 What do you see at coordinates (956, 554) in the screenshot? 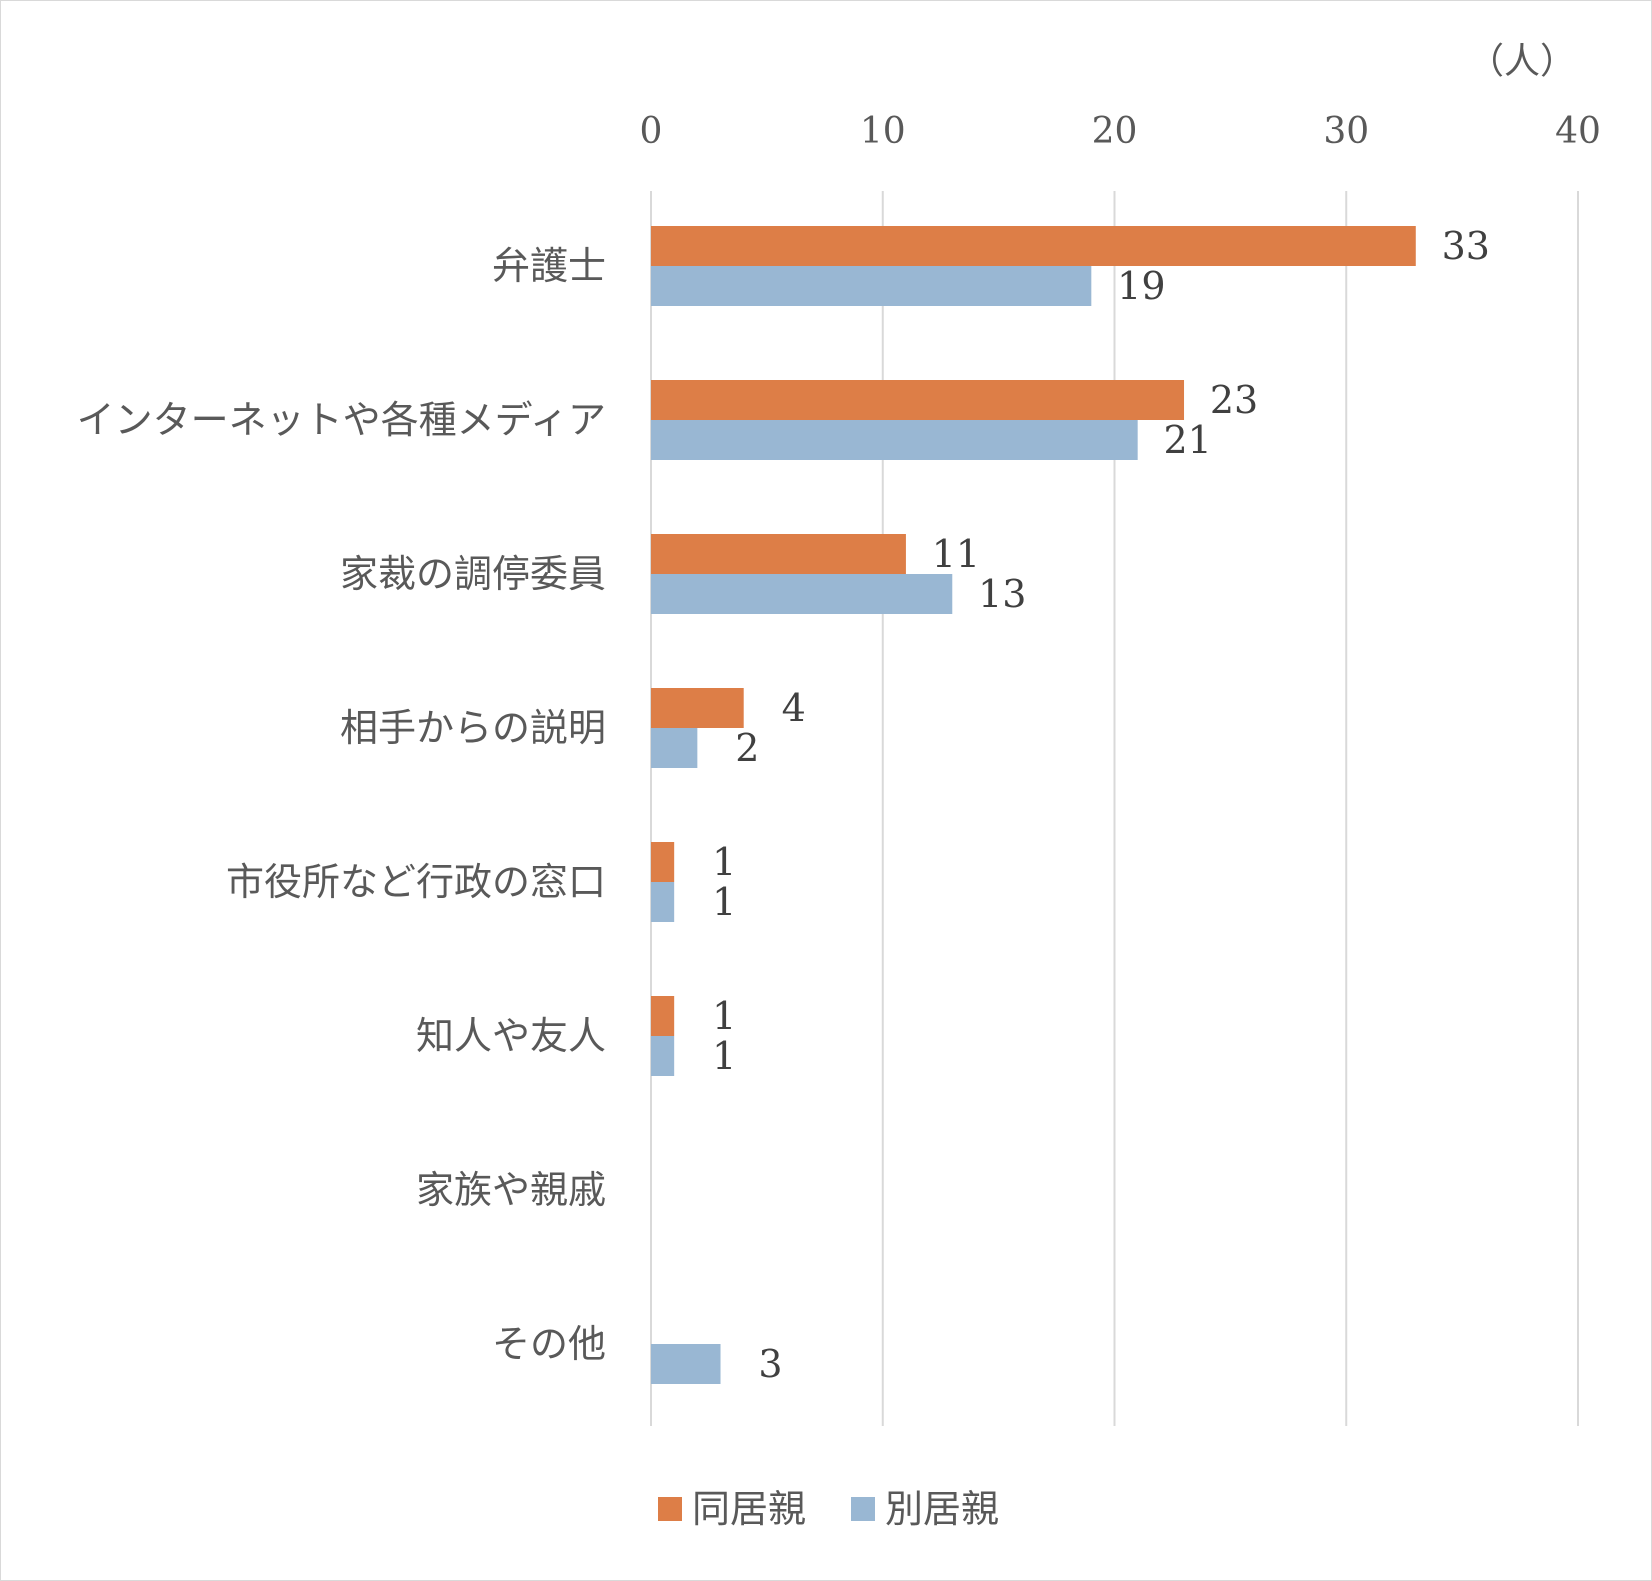
I see `data-label-series1-3: 11` at bounding box center [956, 554].